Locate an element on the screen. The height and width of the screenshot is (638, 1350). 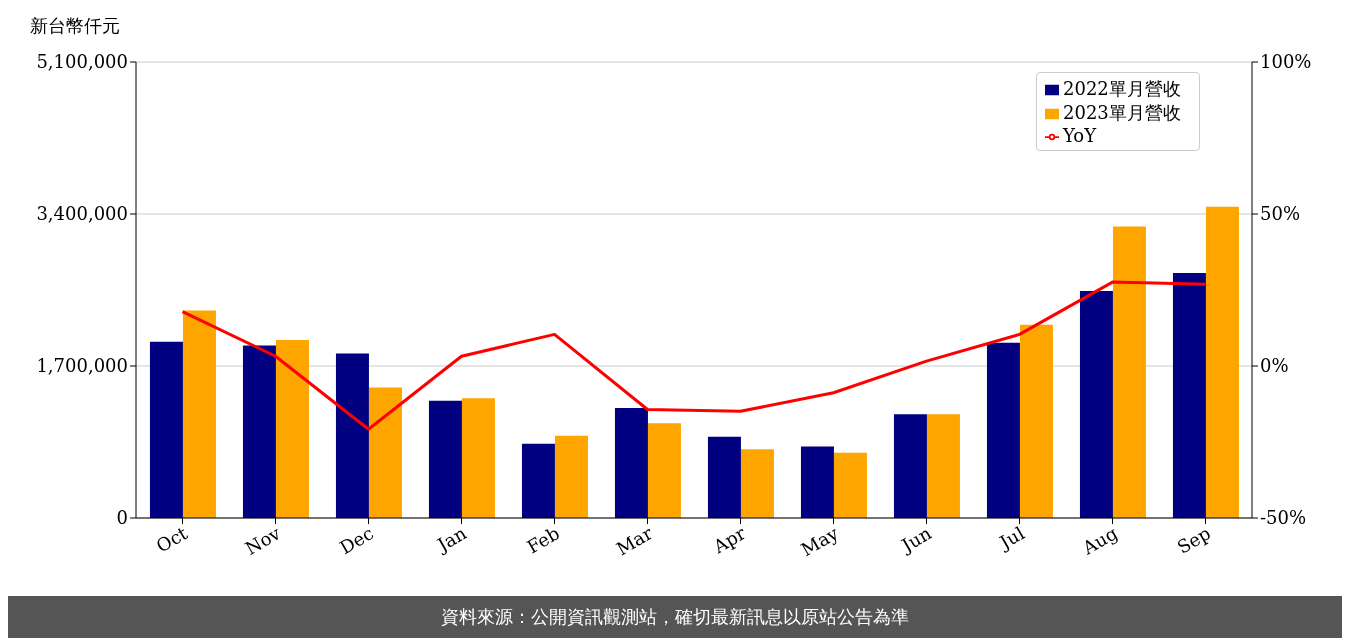
y2-tick-label: -50% is located at coordinates (1283, 518).